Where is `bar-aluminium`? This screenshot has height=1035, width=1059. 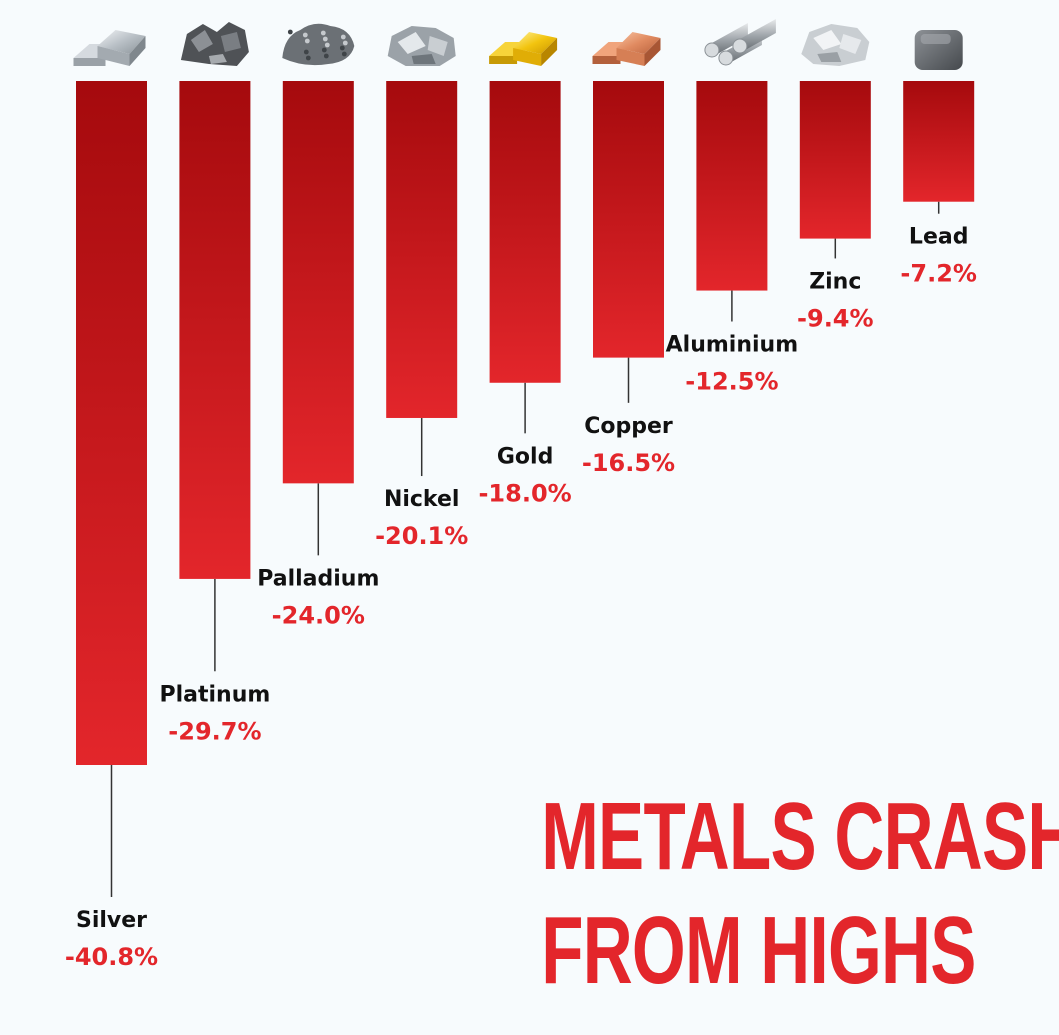 bar-aluminium is located at coordinates (732, 186).